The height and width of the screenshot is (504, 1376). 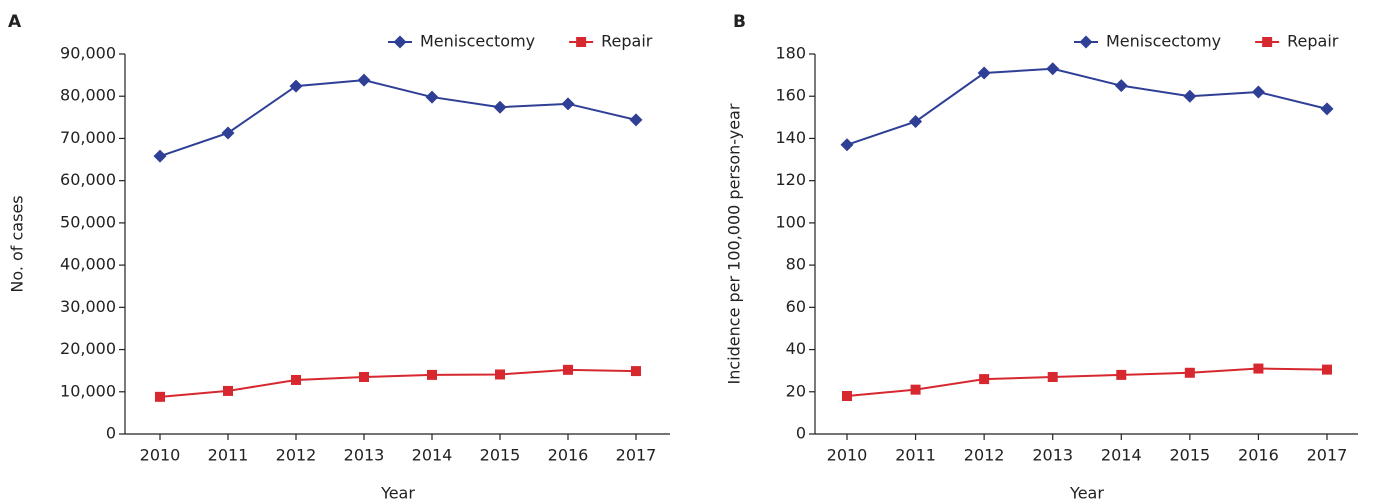 I want to click on y-tick-label: 80,000, so click(x=88, y=95).